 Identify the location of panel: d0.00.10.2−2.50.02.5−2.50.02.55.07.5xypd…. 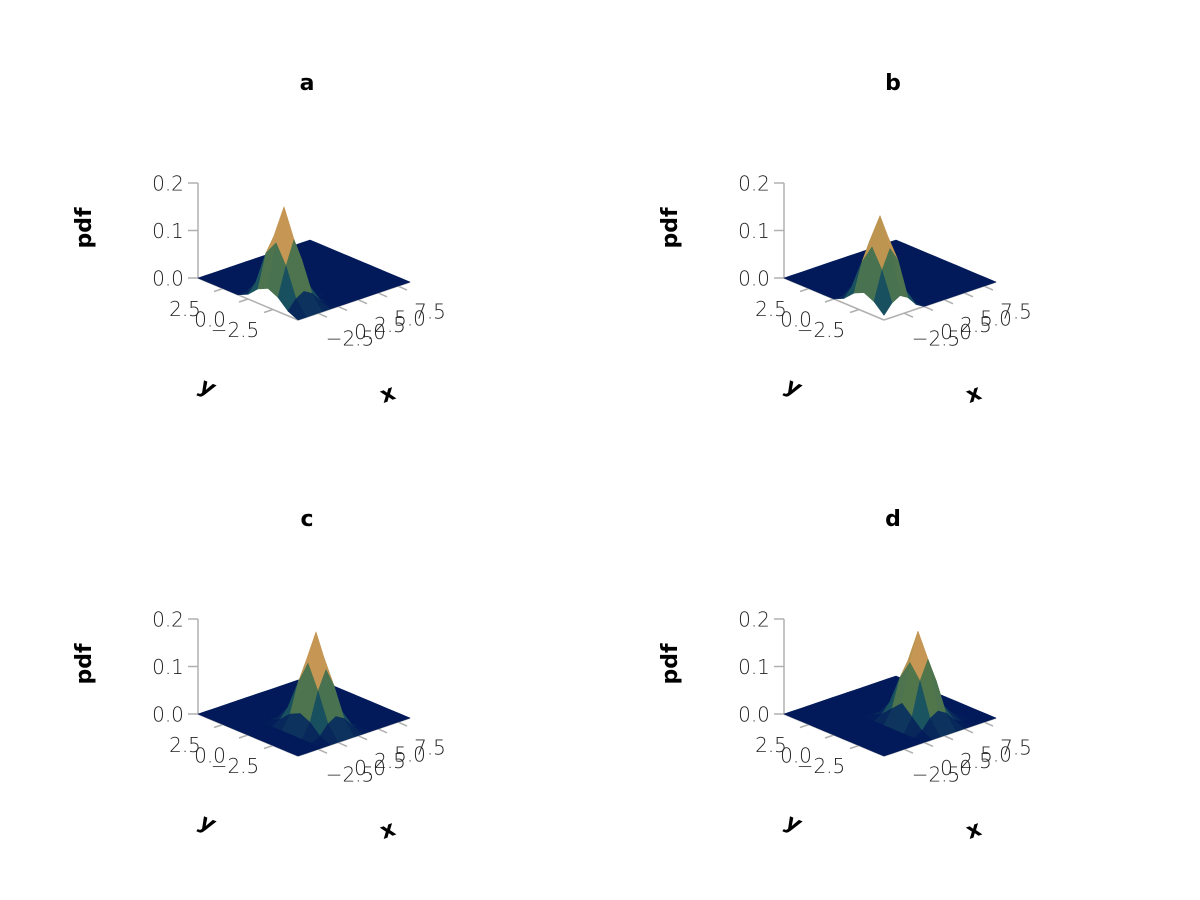
(845, 676).